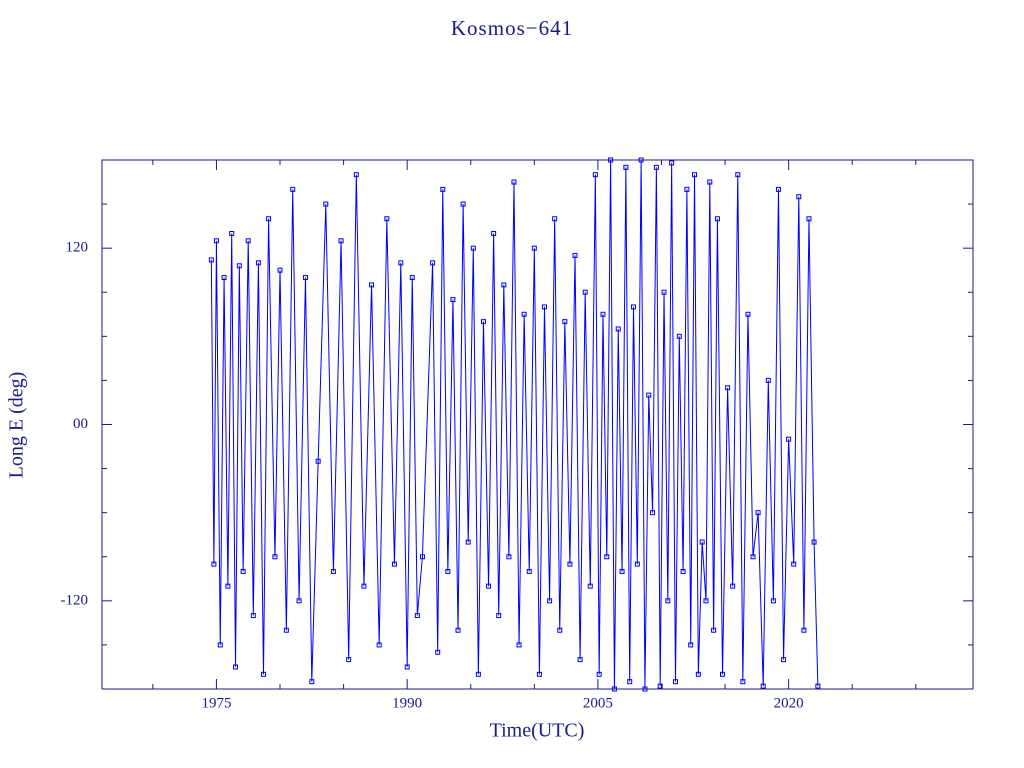 The image size is (1024, 768). What do you see at coordinates (216, 703) in the screenshot?
I see `x-tick-label: 1975` at bounding box center [216, 703].